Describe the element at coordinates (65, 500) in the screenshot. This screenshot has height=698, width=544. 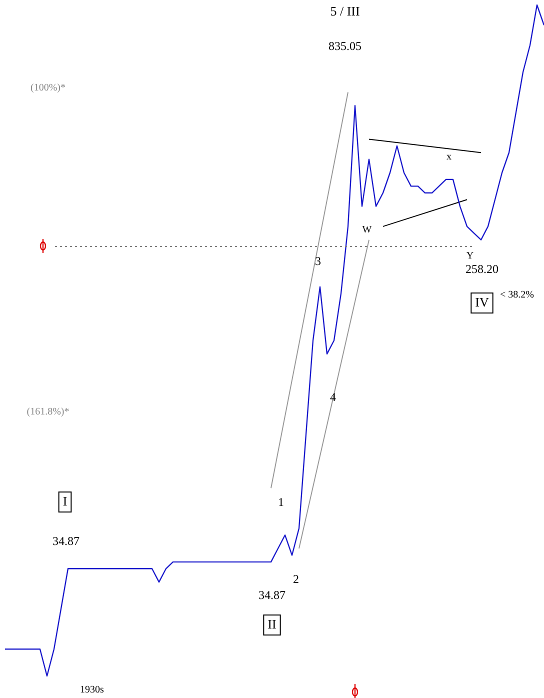
I see `annotation: I` at that location.